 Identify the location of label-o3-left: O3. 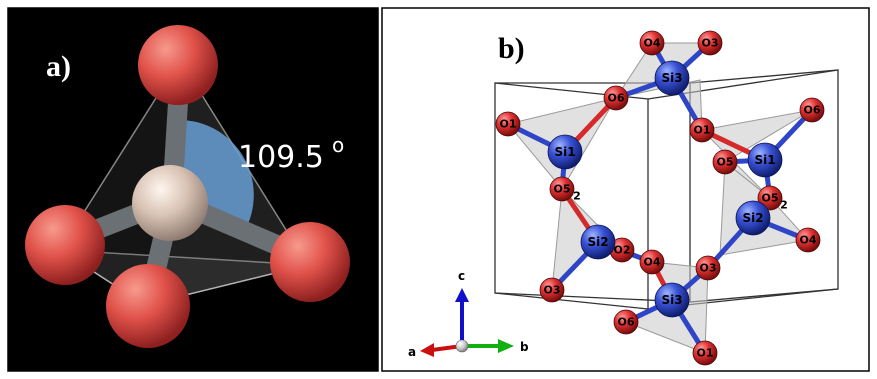
(551, 290).